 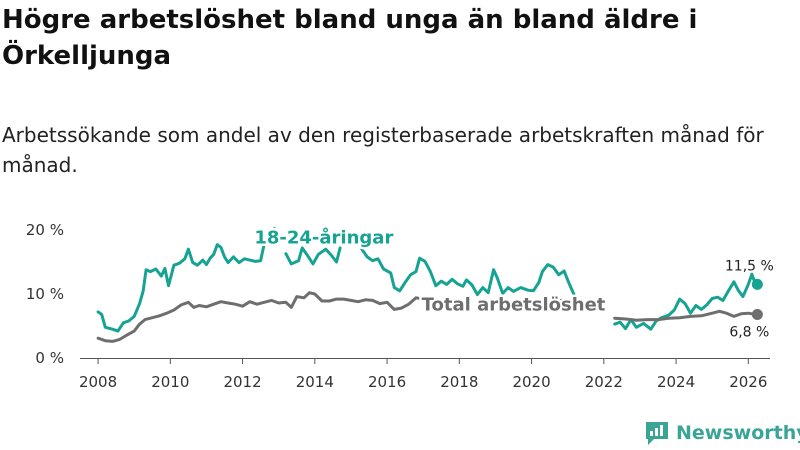 I want to click on x-tick-label: 2014, so click(x=315, y=382).